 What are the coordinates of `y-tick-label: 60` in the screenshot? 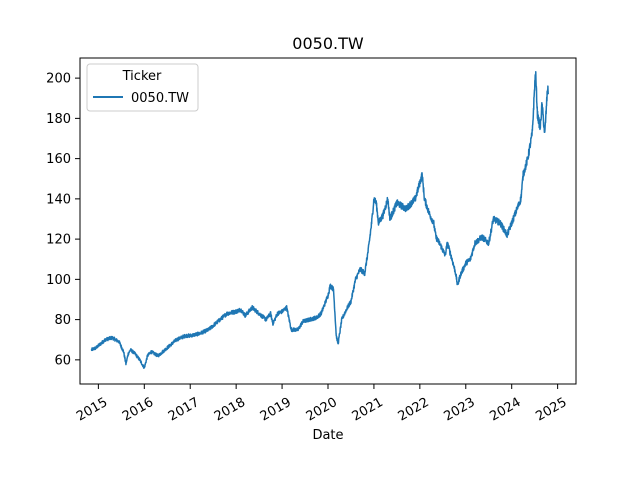 It's located at (62, 360).